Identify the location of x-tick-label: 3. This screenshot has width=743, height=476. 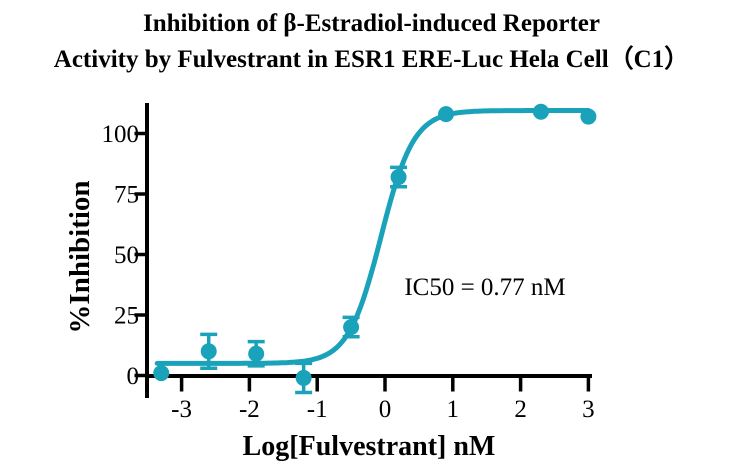
(588, 409).